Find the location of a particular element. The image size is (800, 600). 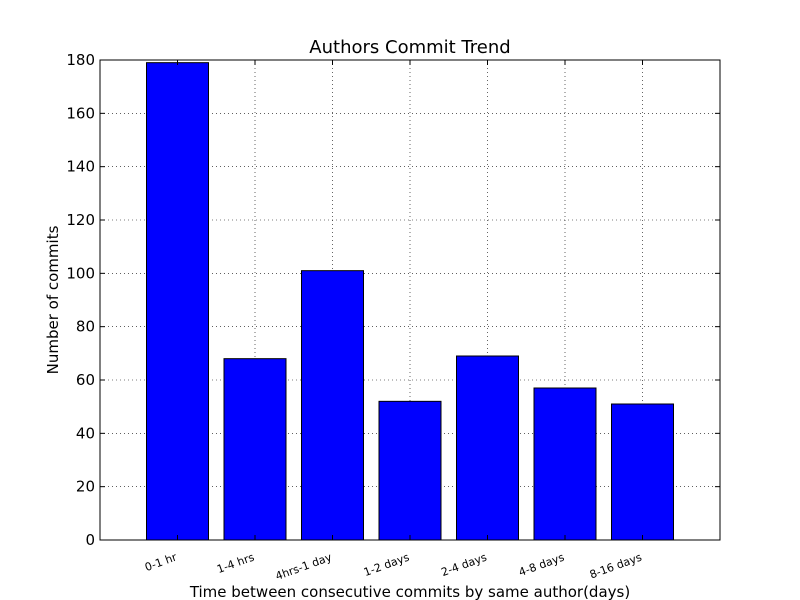

y-tick-label: 140 is located at coordinates (80, 167).